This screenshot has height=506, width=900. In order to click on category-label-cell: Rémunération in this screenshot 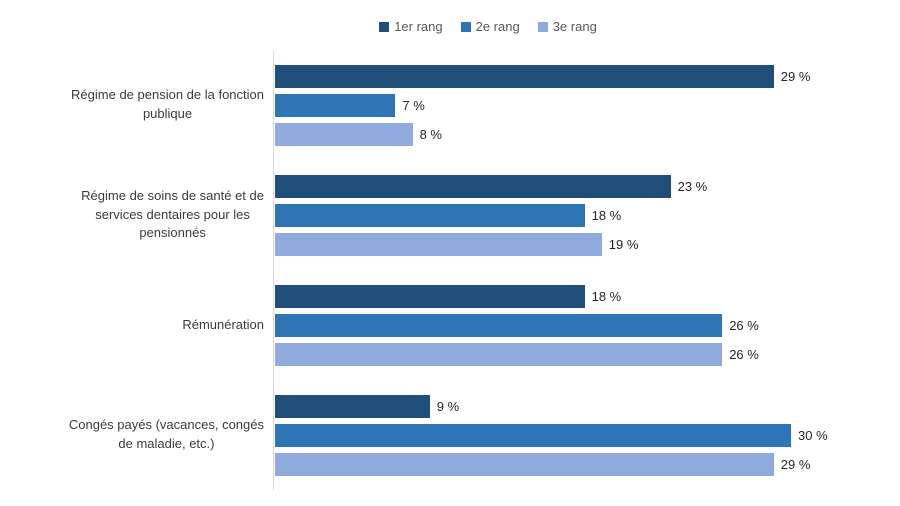, I will do `click(136, 325)`.